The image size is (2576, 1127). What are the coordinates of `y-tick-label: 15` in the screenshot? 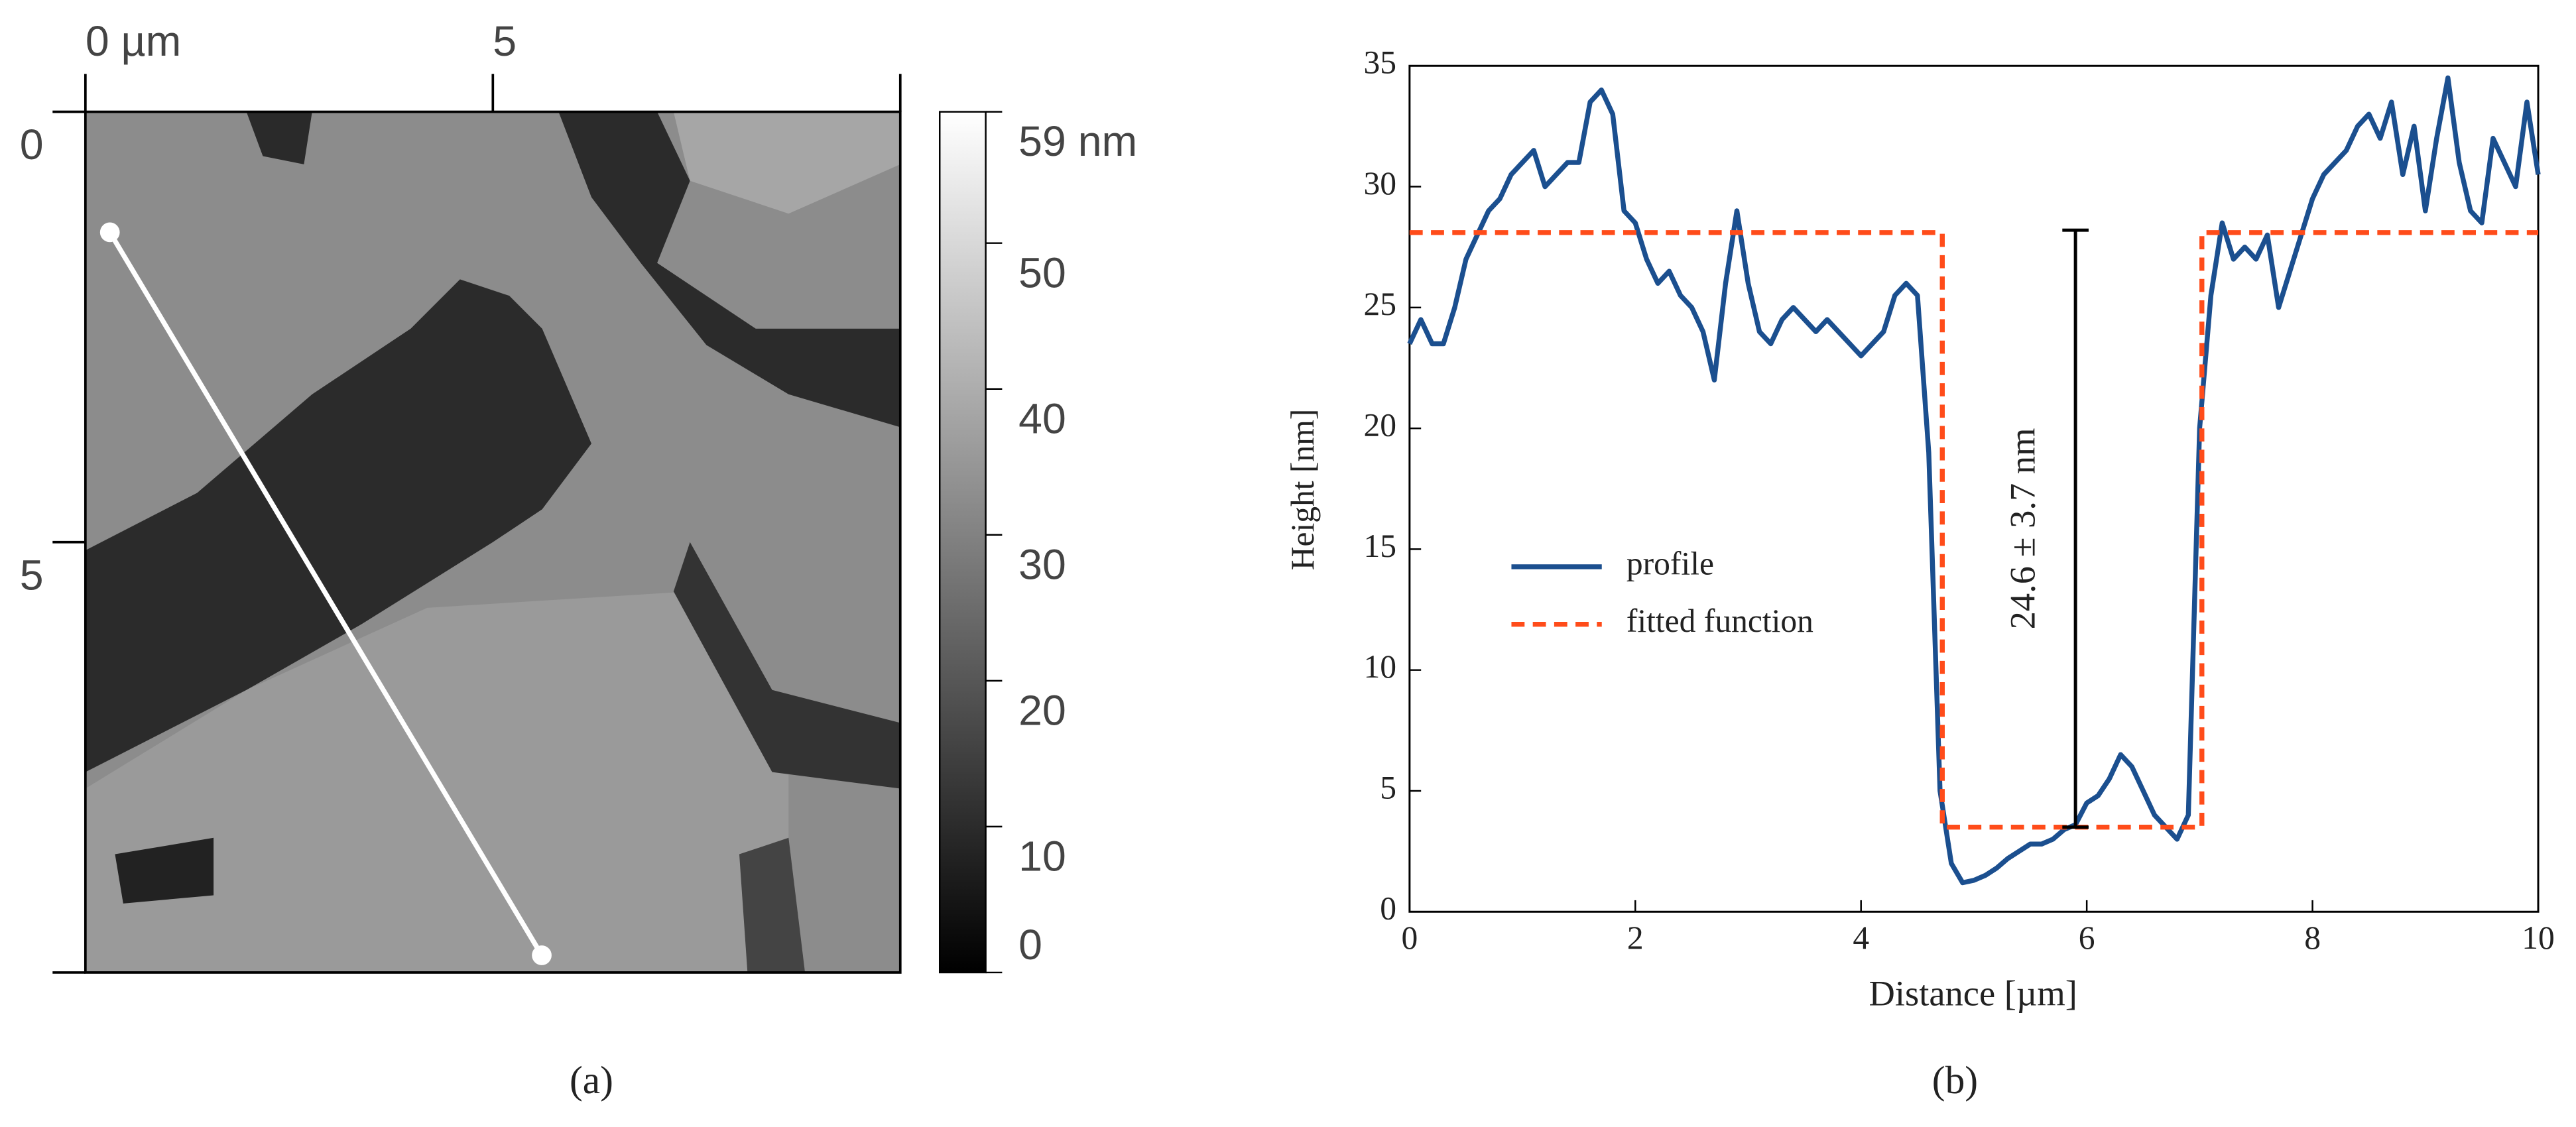 It's located at (1379, 546).